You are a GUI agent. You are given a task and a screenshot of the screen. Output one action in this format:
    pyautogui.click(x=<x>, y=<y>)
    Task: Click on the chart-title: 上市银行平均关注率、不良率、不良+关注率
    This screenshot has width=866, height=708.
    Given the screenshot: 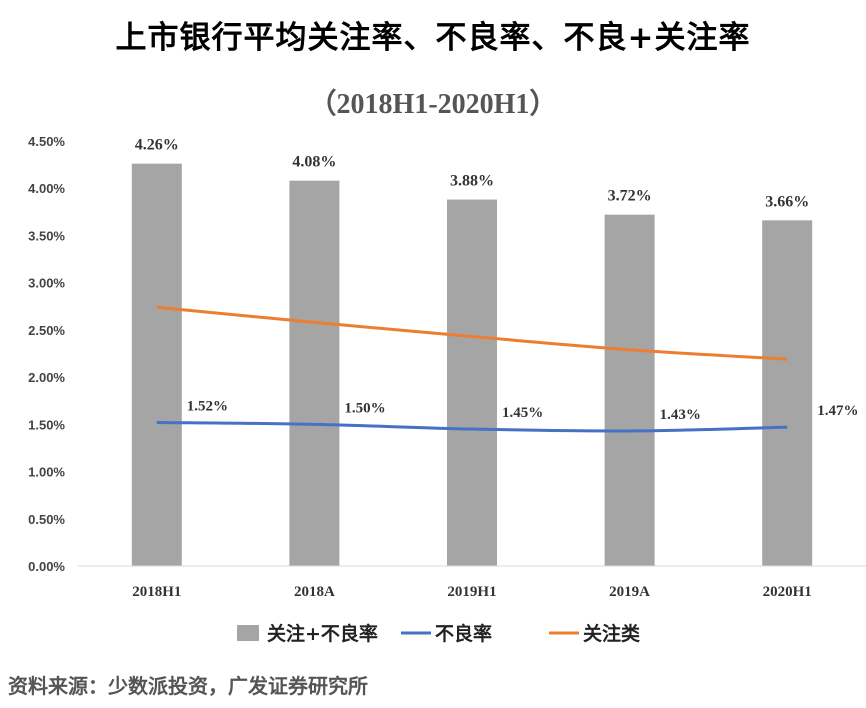 What is the action you would take?
    pyautogui.click(x=433, y=38)
    